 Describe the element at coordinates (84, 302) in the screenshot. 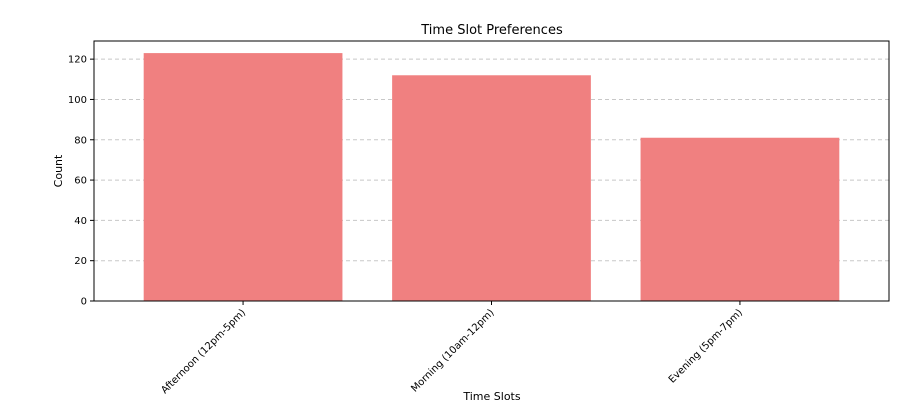

I see `y-tick-label: 0` at that location.